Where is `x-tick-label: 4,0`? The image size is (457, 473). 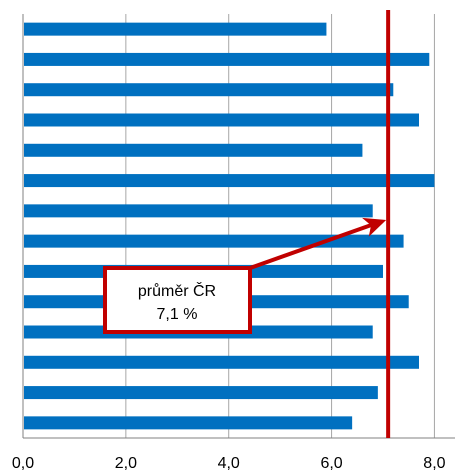
x-tick-label: 4,0 is located at coordinates (229, 463).